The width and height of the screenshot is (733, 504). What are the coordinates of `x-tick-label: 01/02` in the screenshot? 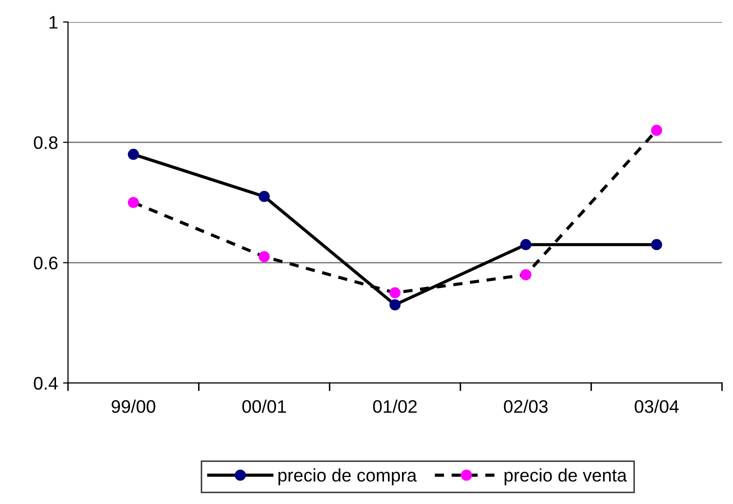 It's located at (395, 406).